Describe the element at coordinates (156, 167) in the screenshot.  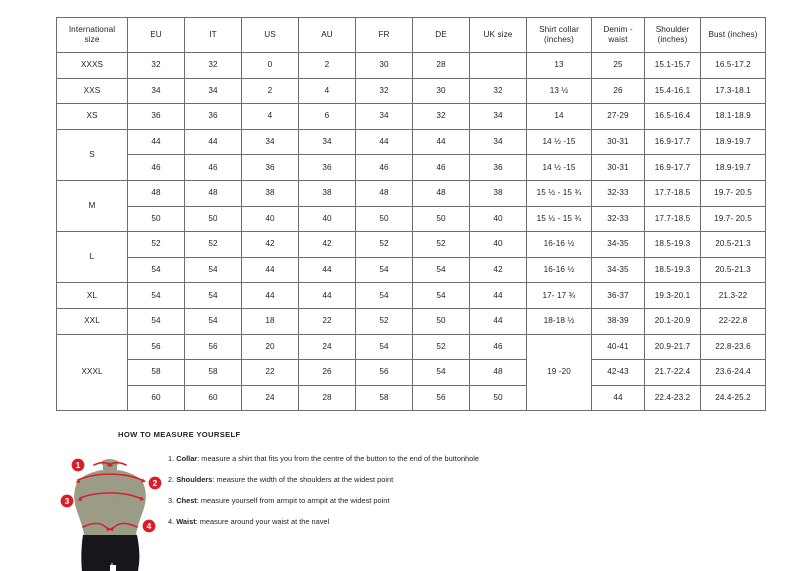
I see `cell-eu: 46` at that location.